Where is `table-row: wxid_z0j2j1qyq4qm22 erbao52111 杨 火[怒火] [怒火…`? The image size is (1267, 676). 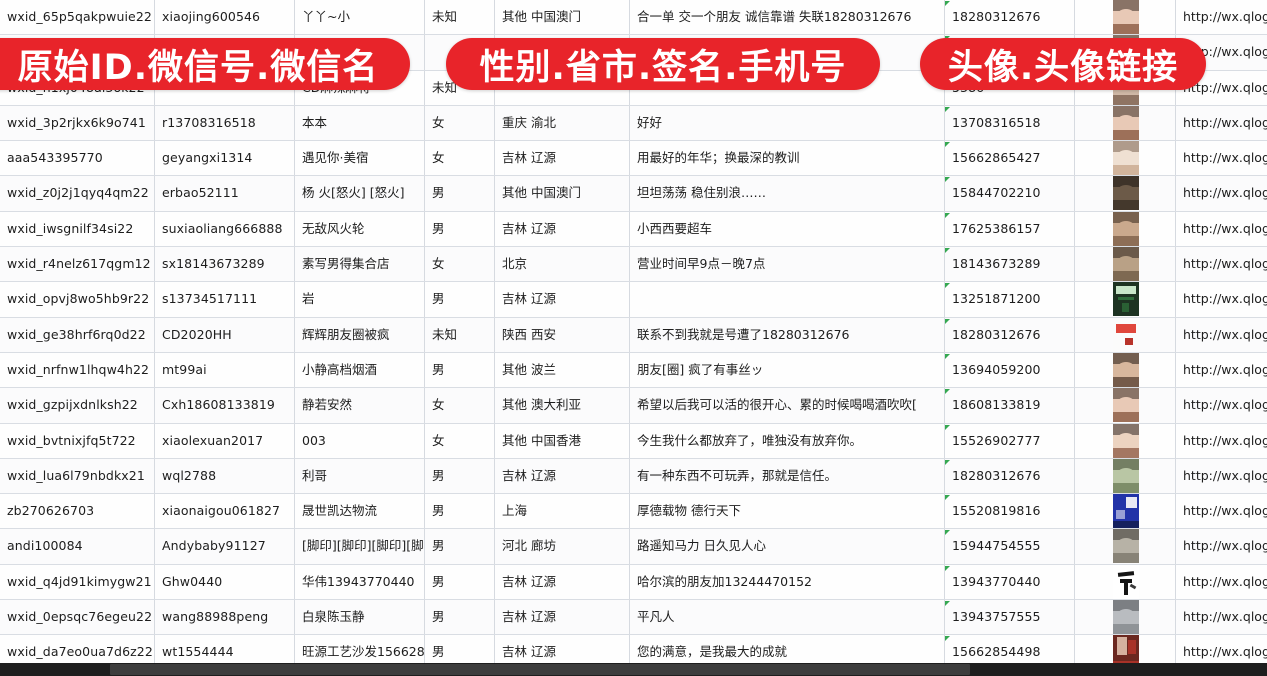
table-row: wxid_z0j2j1qyq4qm22 erbao52111 杨 火[怒火] [怒火… is located at coordinates (633, 193).